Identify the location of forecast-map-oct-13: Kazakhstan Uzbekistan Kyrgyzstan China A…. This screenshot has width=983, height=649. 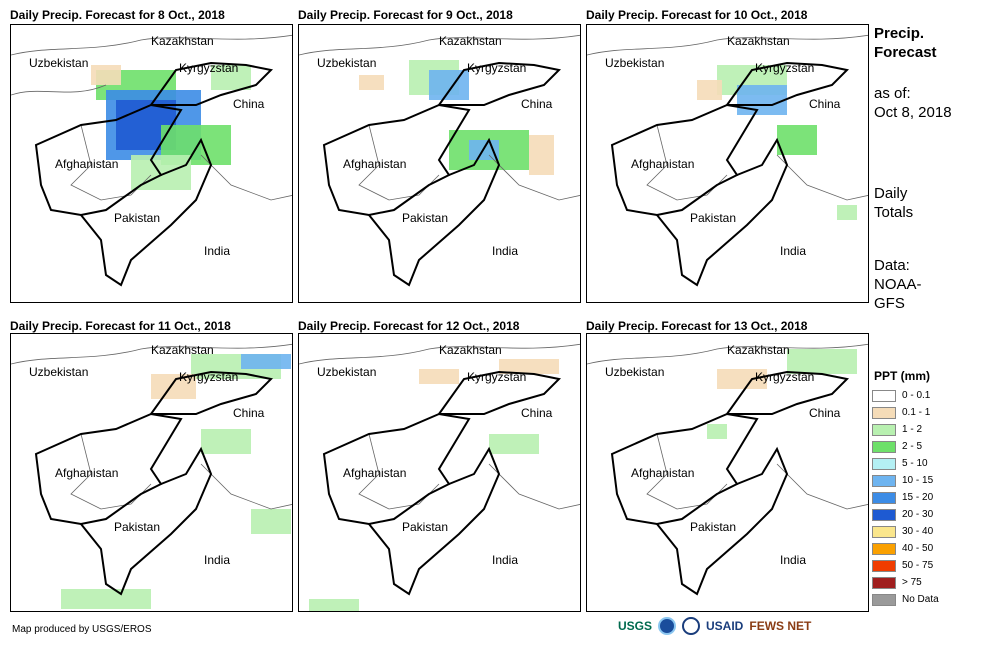
(727, 472).